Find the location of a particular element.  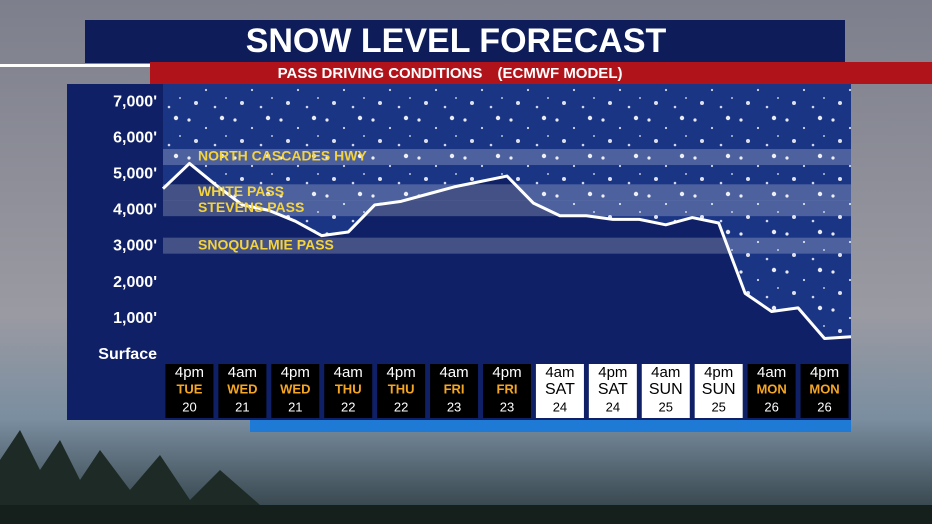

subtitle: PASS DRIVING CONDITIONS is located at coordinates (380, 73).